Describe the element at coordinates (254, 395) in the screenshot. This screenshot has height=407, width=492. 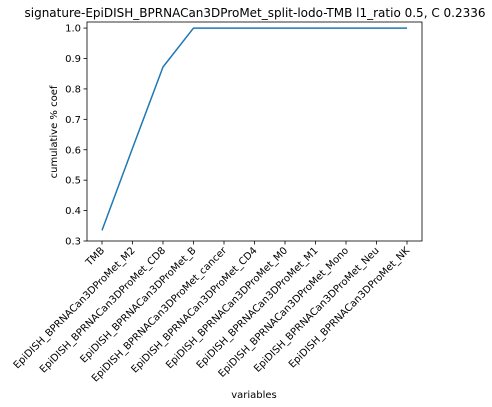
I see `x-axis-label: variables` at that location.